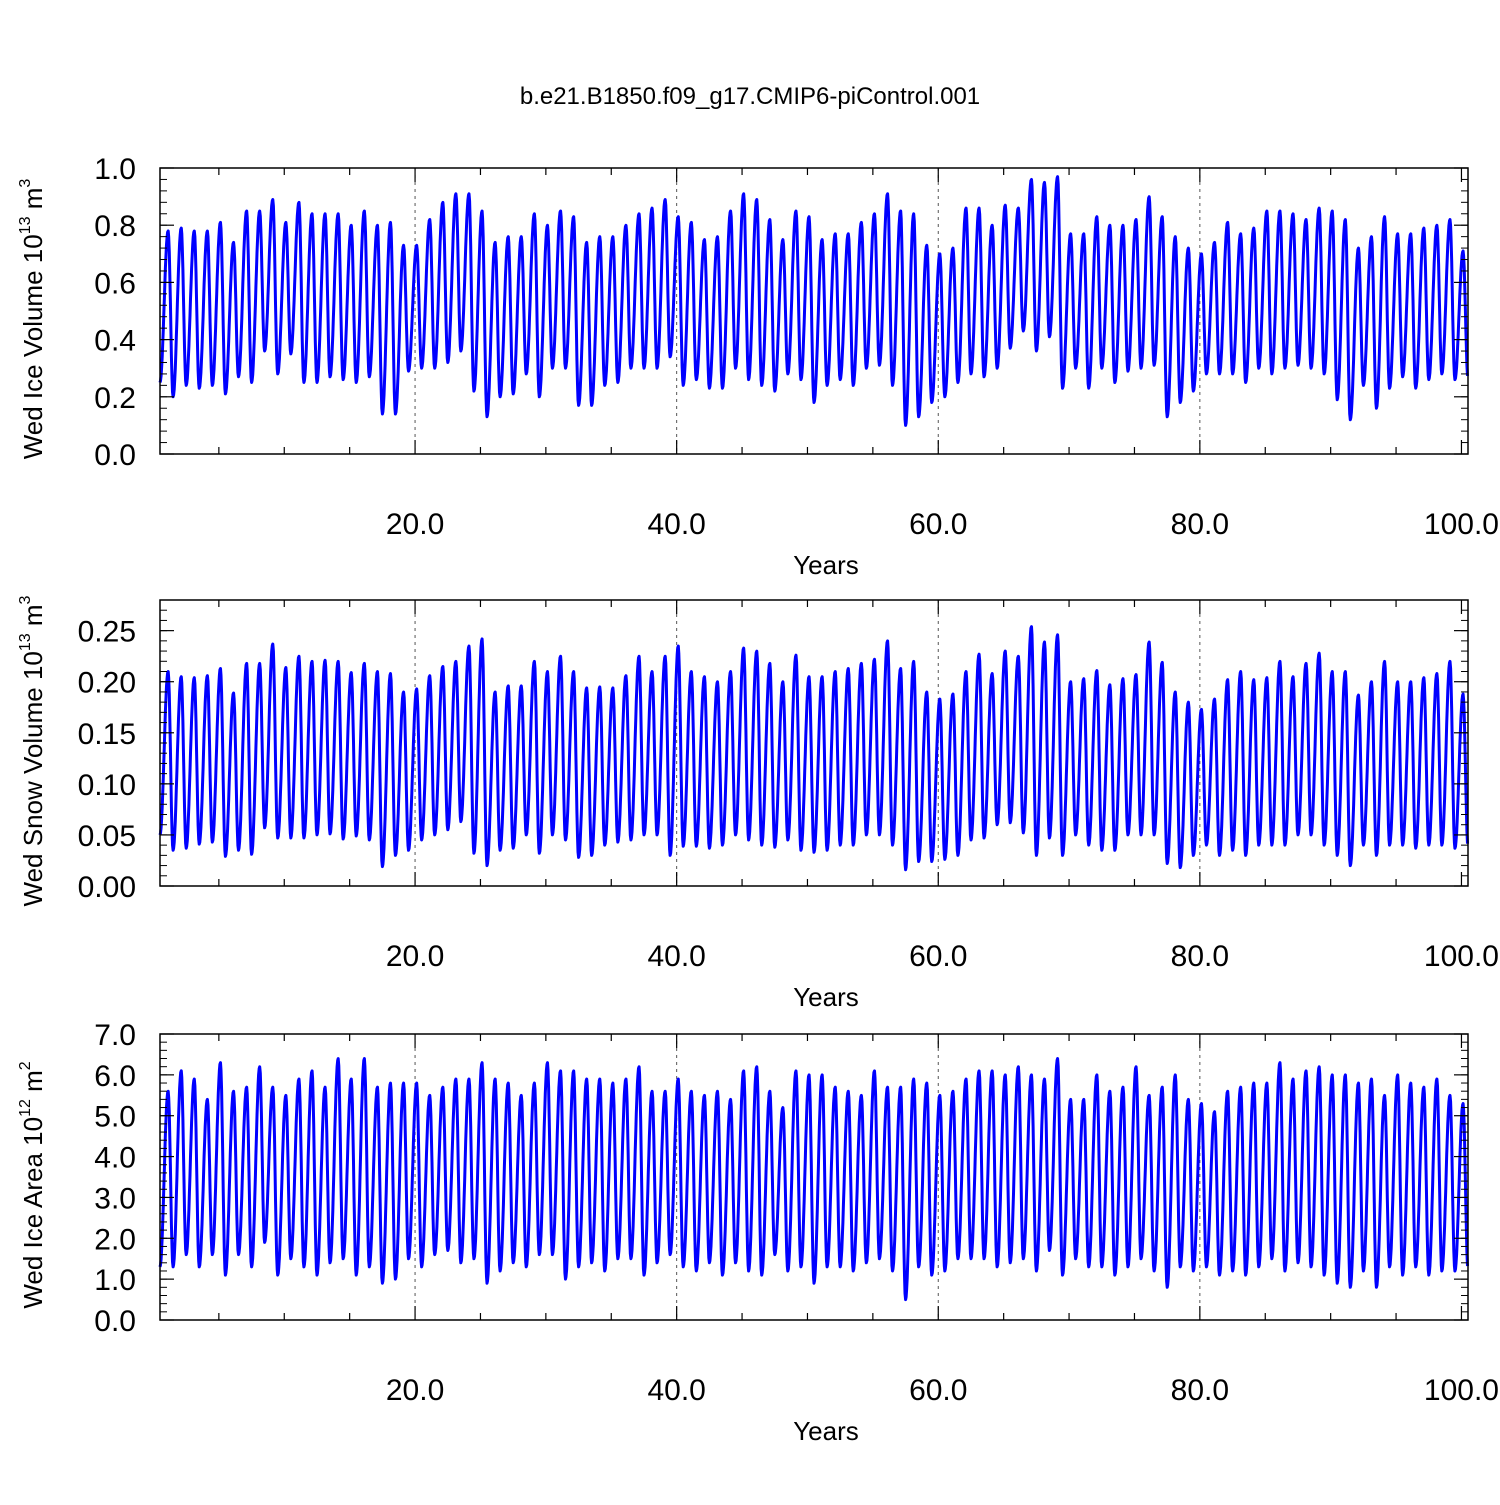  What do you see at coordinates (32, 1184) in the screenshot?
I see `y-axis-label: Wed Ice Area 1012 m2` at bounding box center [32, 1184].